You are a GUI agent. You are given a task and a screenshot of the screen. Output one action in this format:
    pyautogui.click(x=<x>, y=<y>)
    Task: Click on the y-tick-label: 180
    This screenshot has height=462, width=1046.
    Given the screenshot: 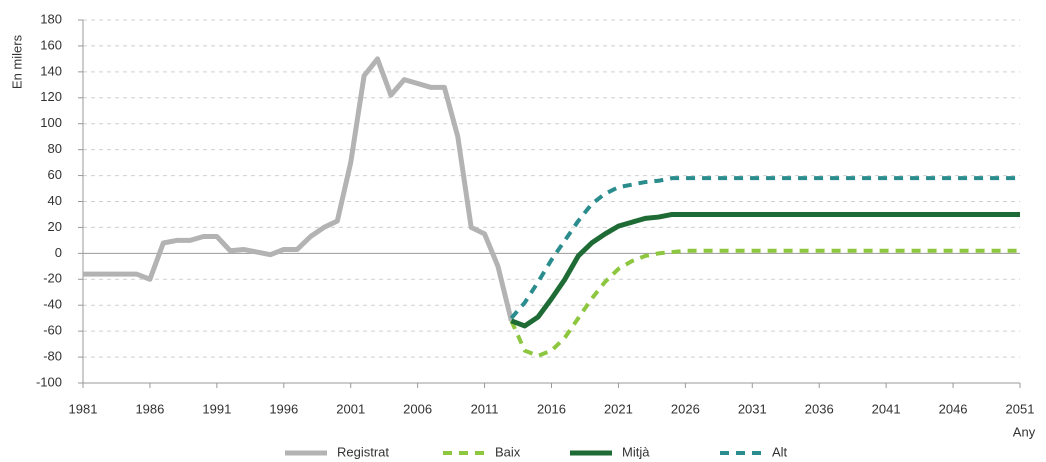 What is the action you would take?
    pyautogui.click(x=51, y=18)
    